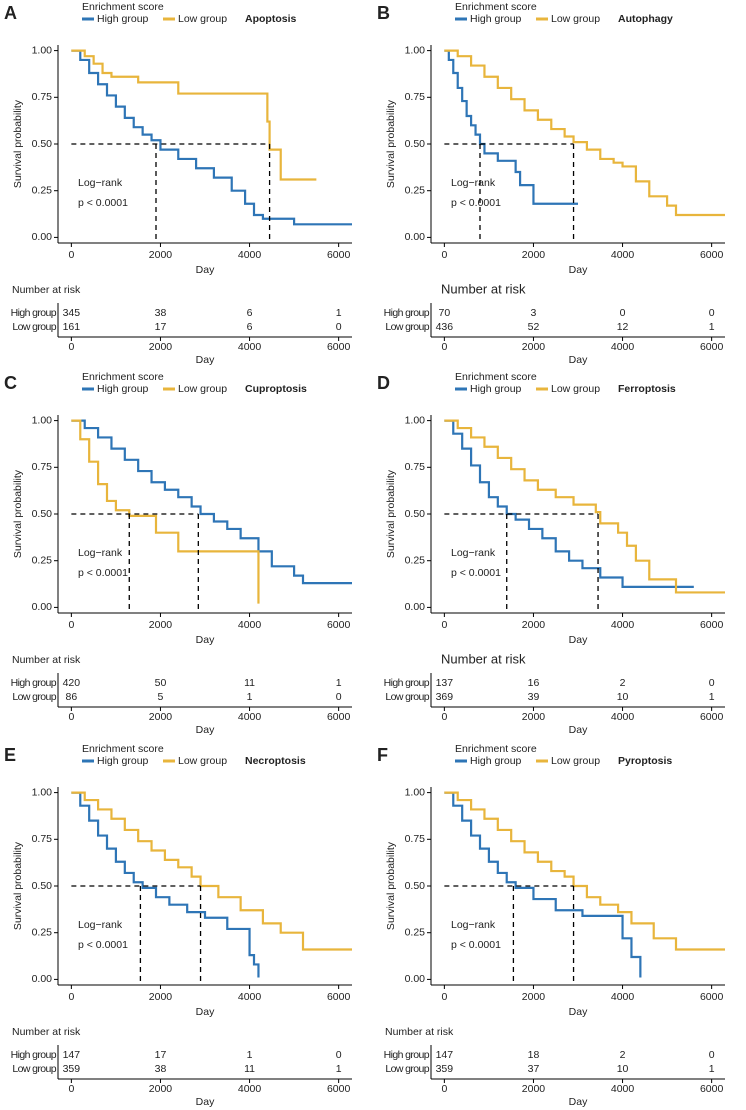 The width and height of the screenshot is (746, 1110). Describe the element at coordinates (445, 313) in the screenshot. I see `risk-count: 70` at that location.